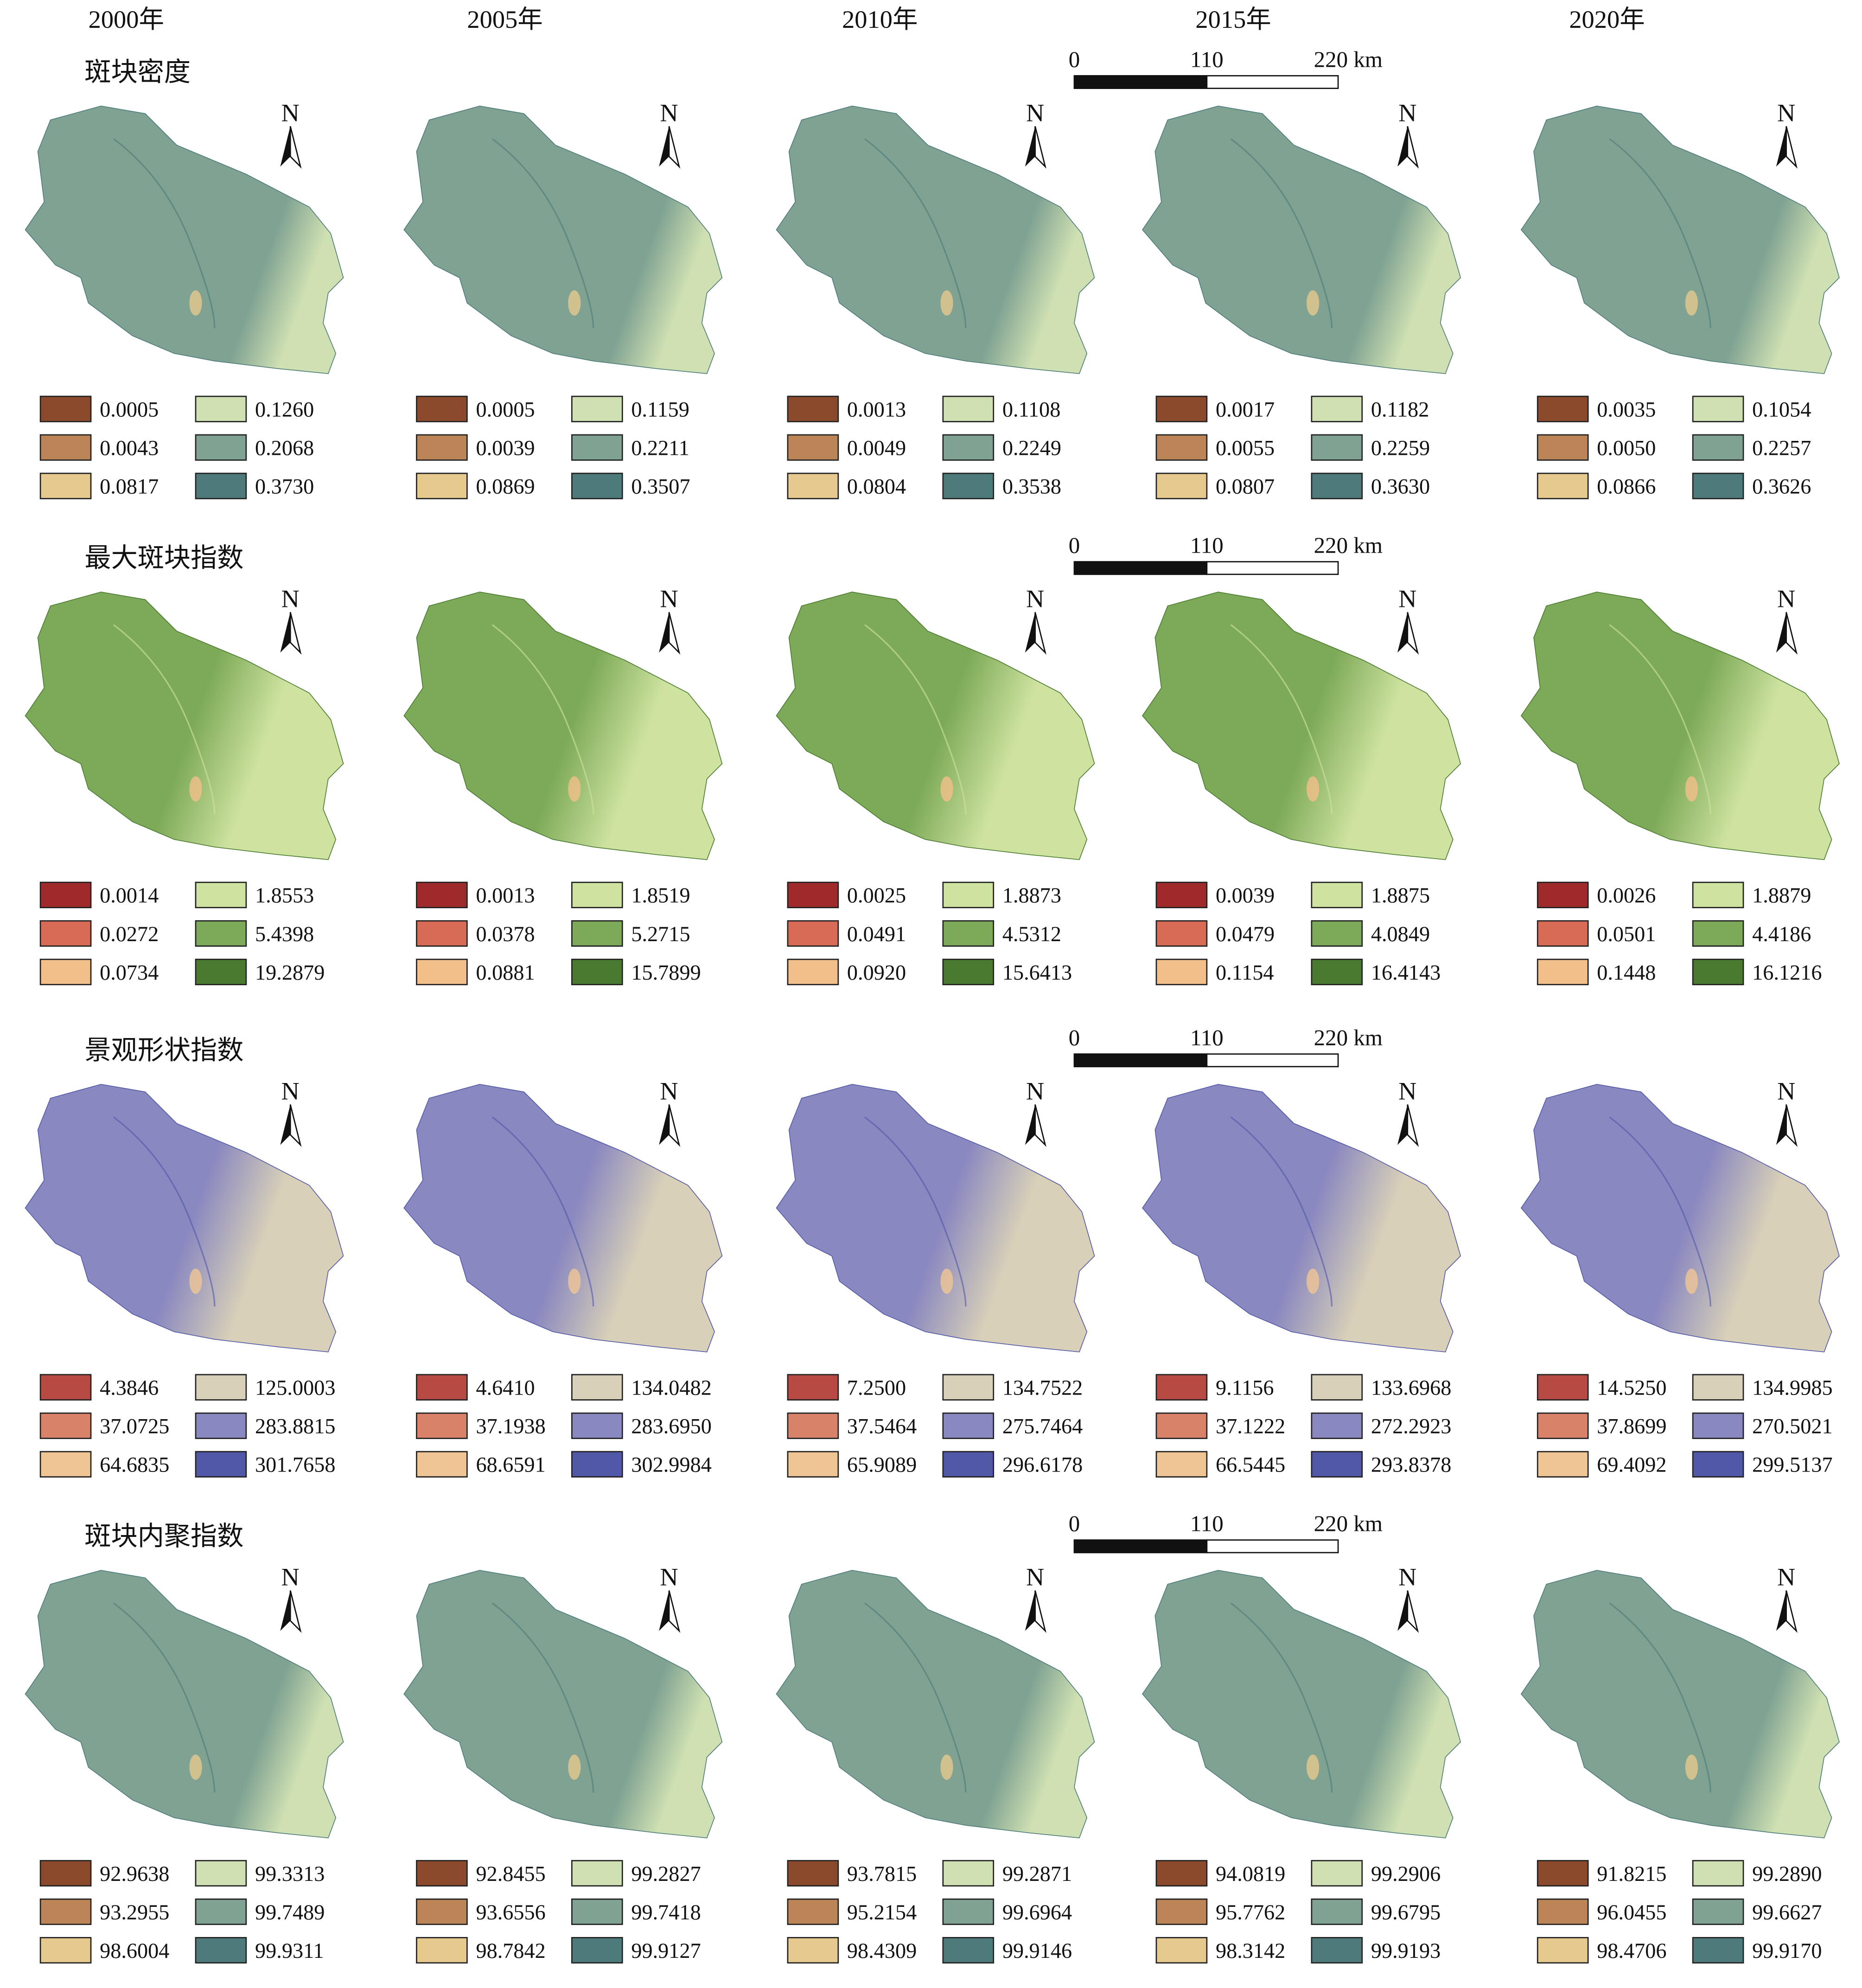 The image size is (1862, 1988). What do you see at coordinates (1400, 896) in the screenshot?
I see `legend-label: 1.8875` at bounding box center [1400, 896].